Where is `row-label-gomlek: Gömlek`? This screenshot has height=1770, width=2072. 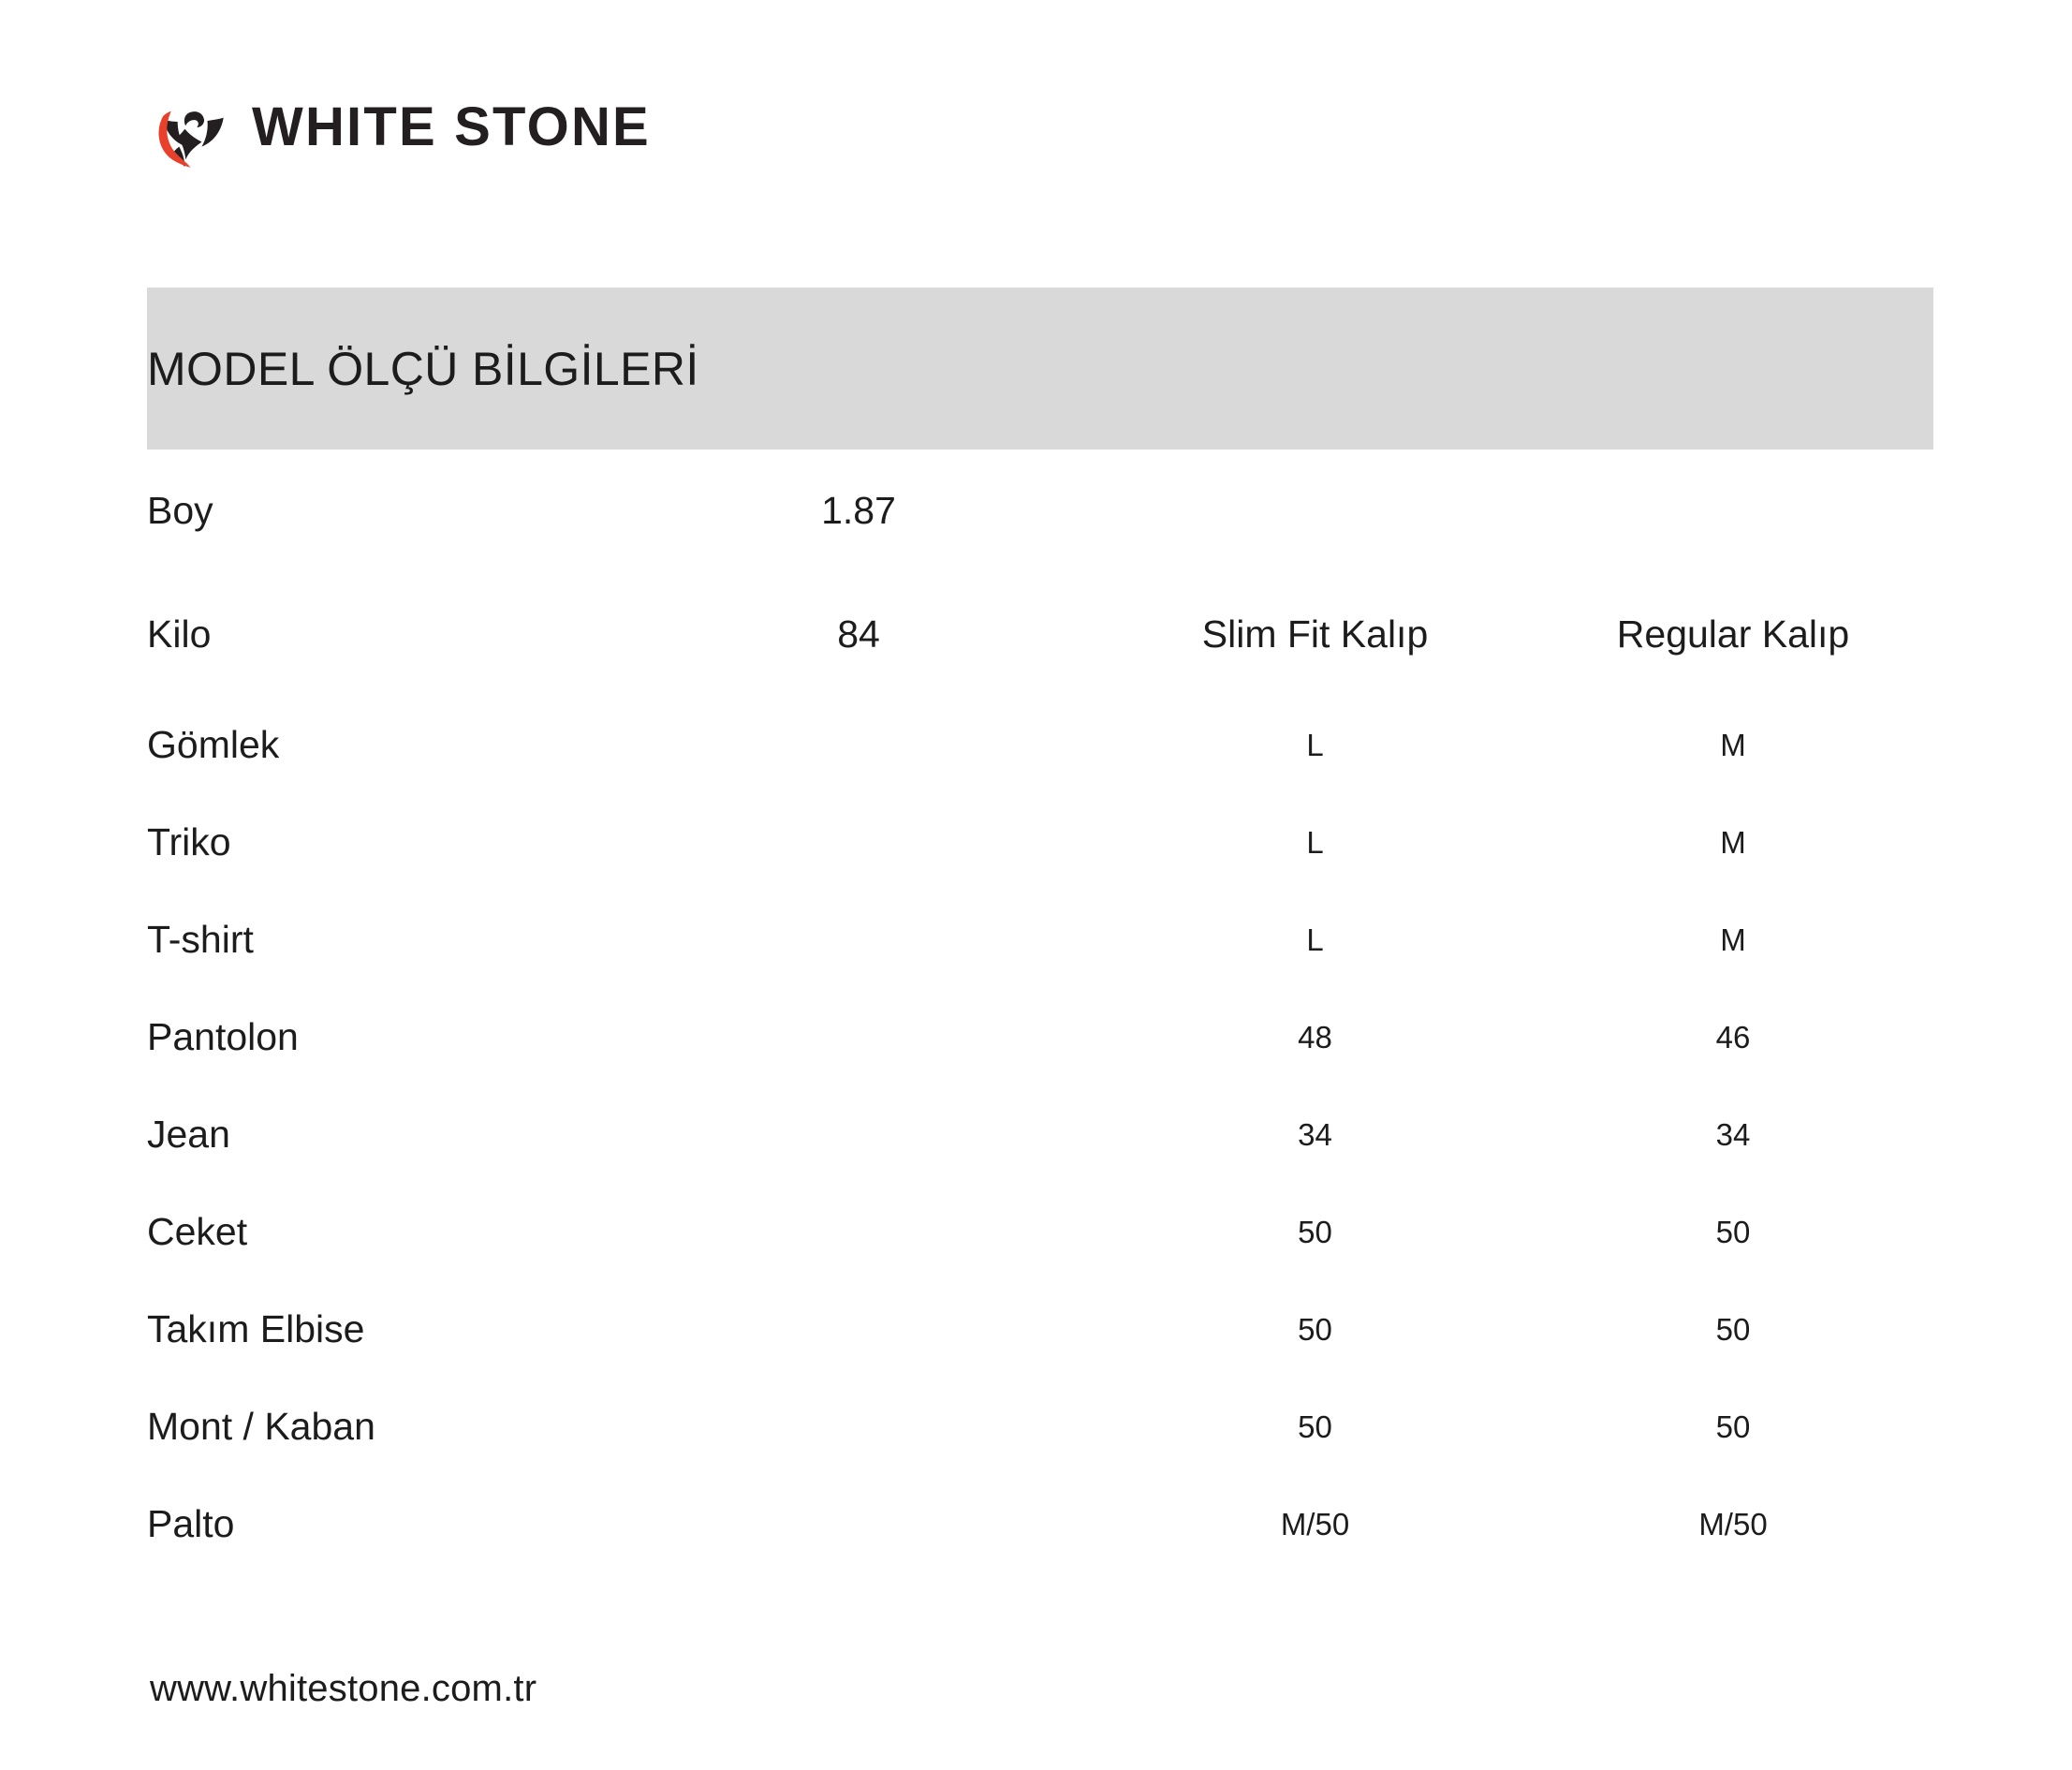
row-label-gomlek: Gömlek is located at coordinates (213, 745).